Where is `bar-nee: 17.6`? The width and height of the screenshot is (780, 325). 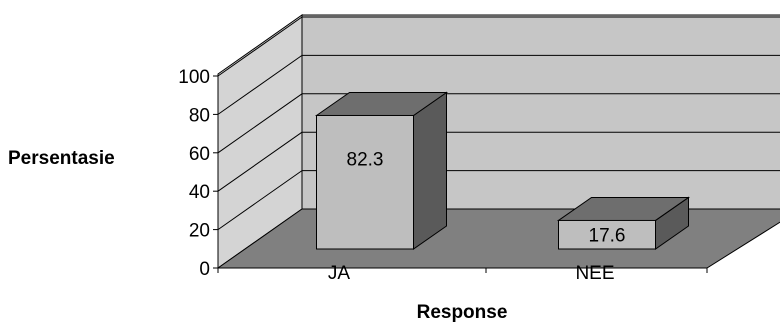 bar-nee: 17.6 is located at coordinates (623, 223).